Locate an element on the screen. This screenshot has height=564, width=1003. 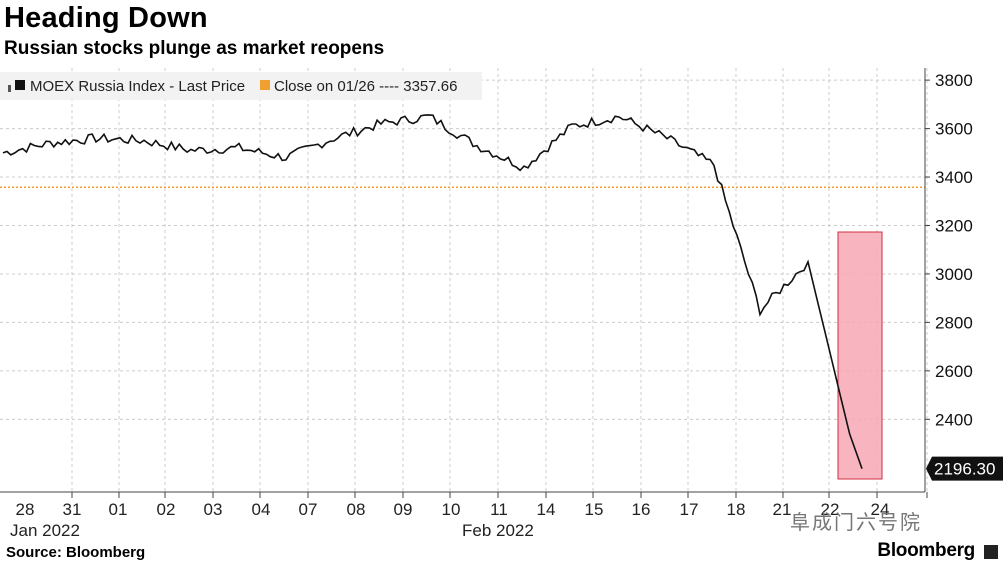
legend-item-close: Close on 01/26 ---- 3357.66 is located at coordinates (358, 86).